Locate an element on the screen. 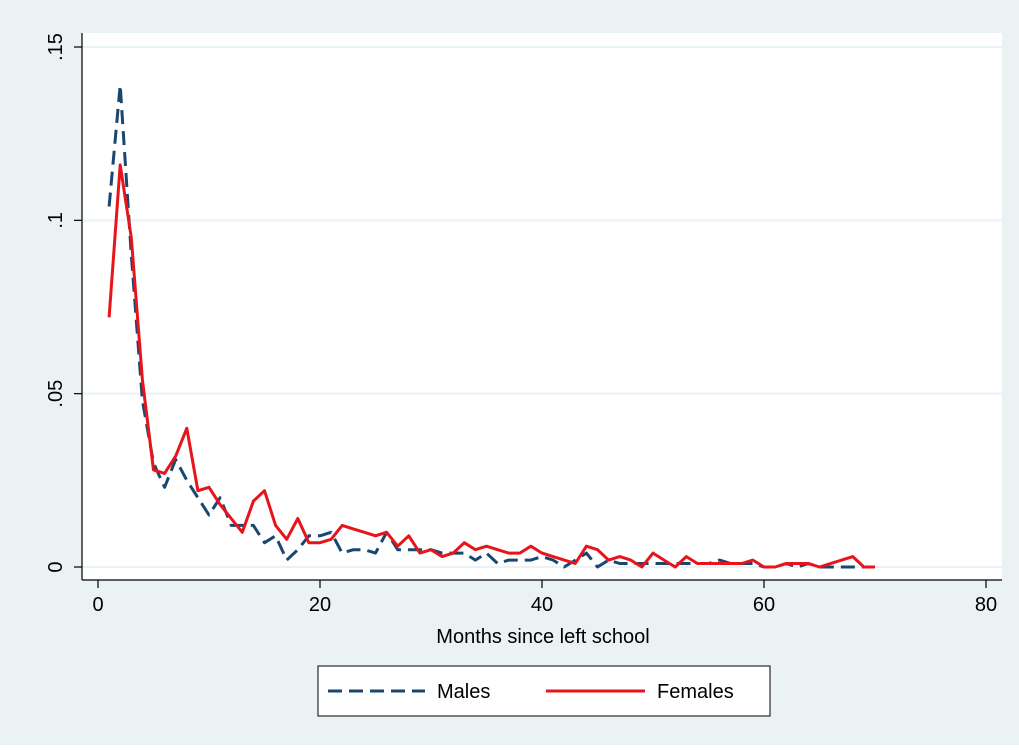 This screenshot has width=1019, height=750. legend: Males Females is located at coordinates (544, 691).